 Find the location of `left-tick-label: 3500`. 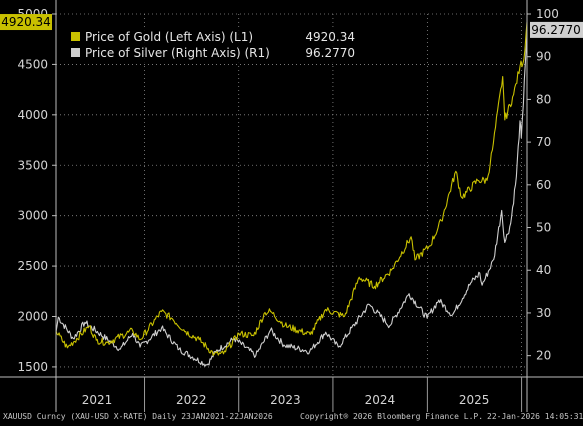

left-tick-label: 3500 is located at coordinates (32, 165).